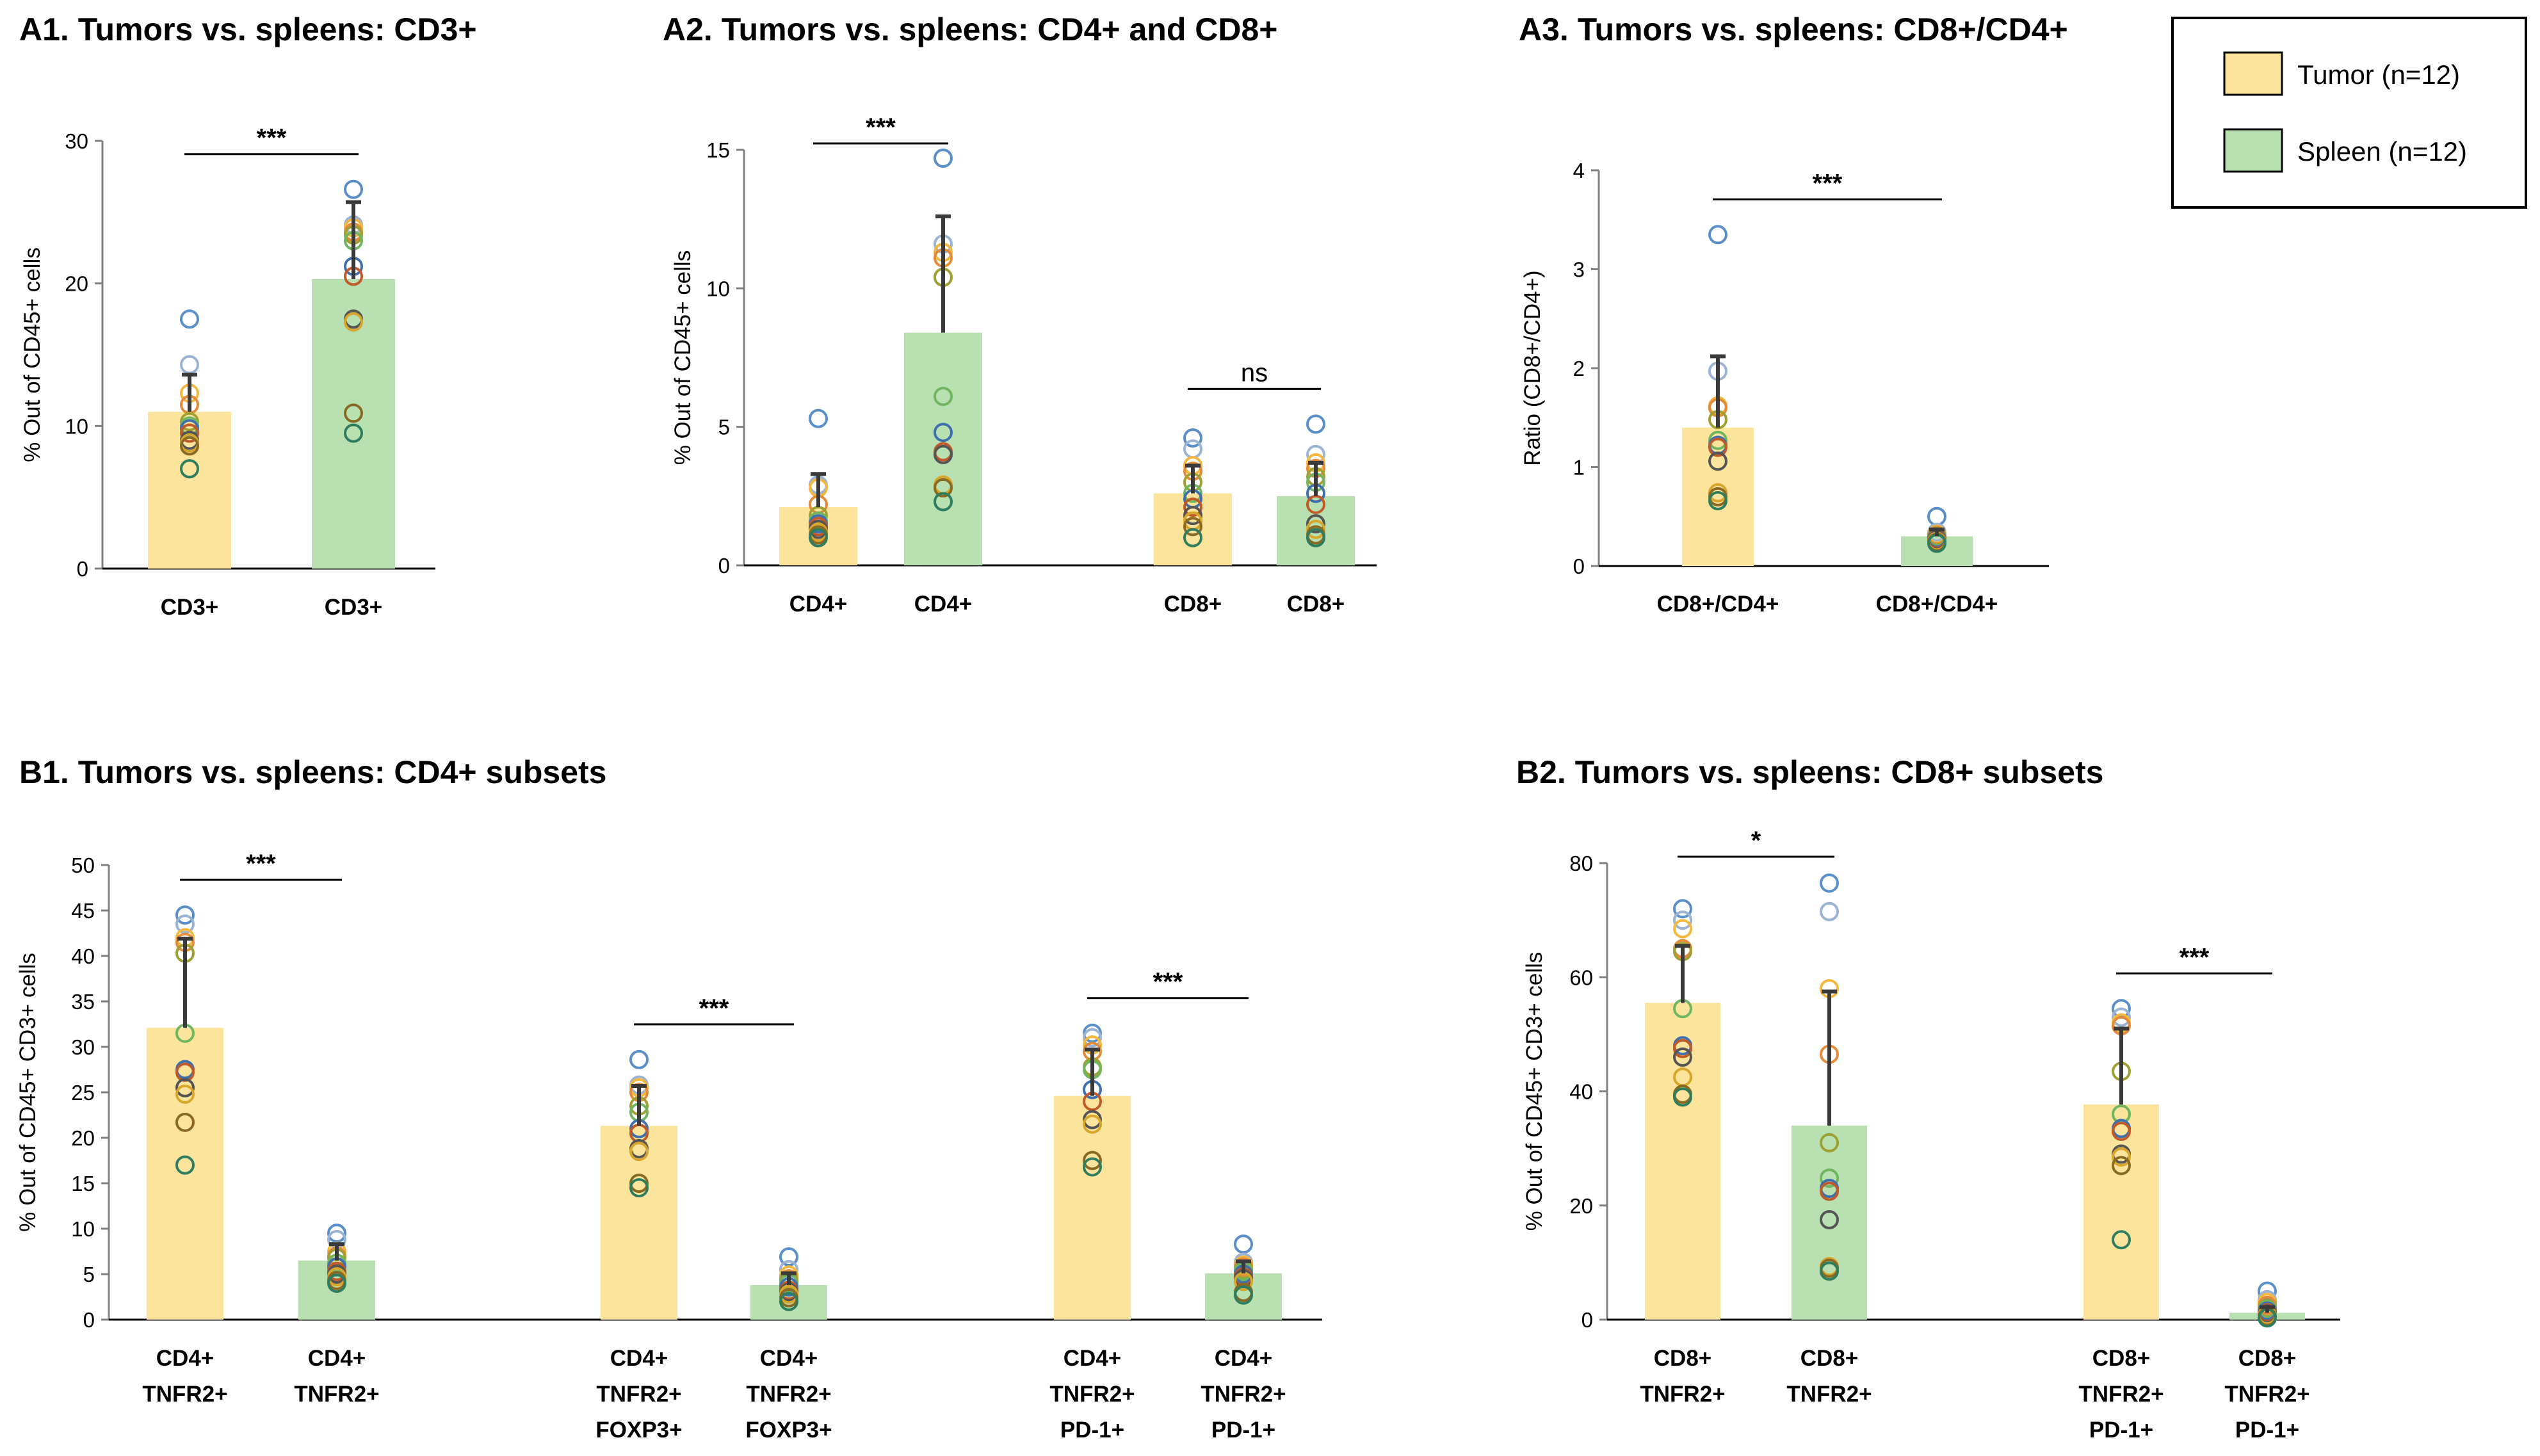  Describe the element at coordinates (189, 608) in the screenshot. I see `category-label: CD3+` at that location.